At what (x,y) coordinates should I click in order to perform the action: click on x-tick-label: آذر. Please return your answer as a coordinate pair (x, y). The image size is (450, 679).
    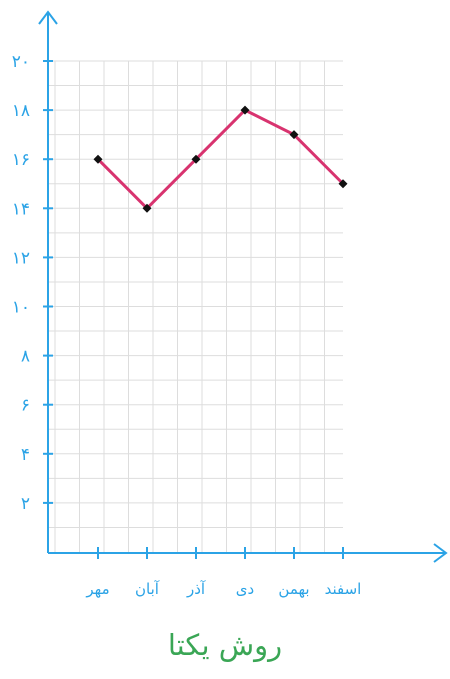
    Looking at the image, I should click on (196, 589).